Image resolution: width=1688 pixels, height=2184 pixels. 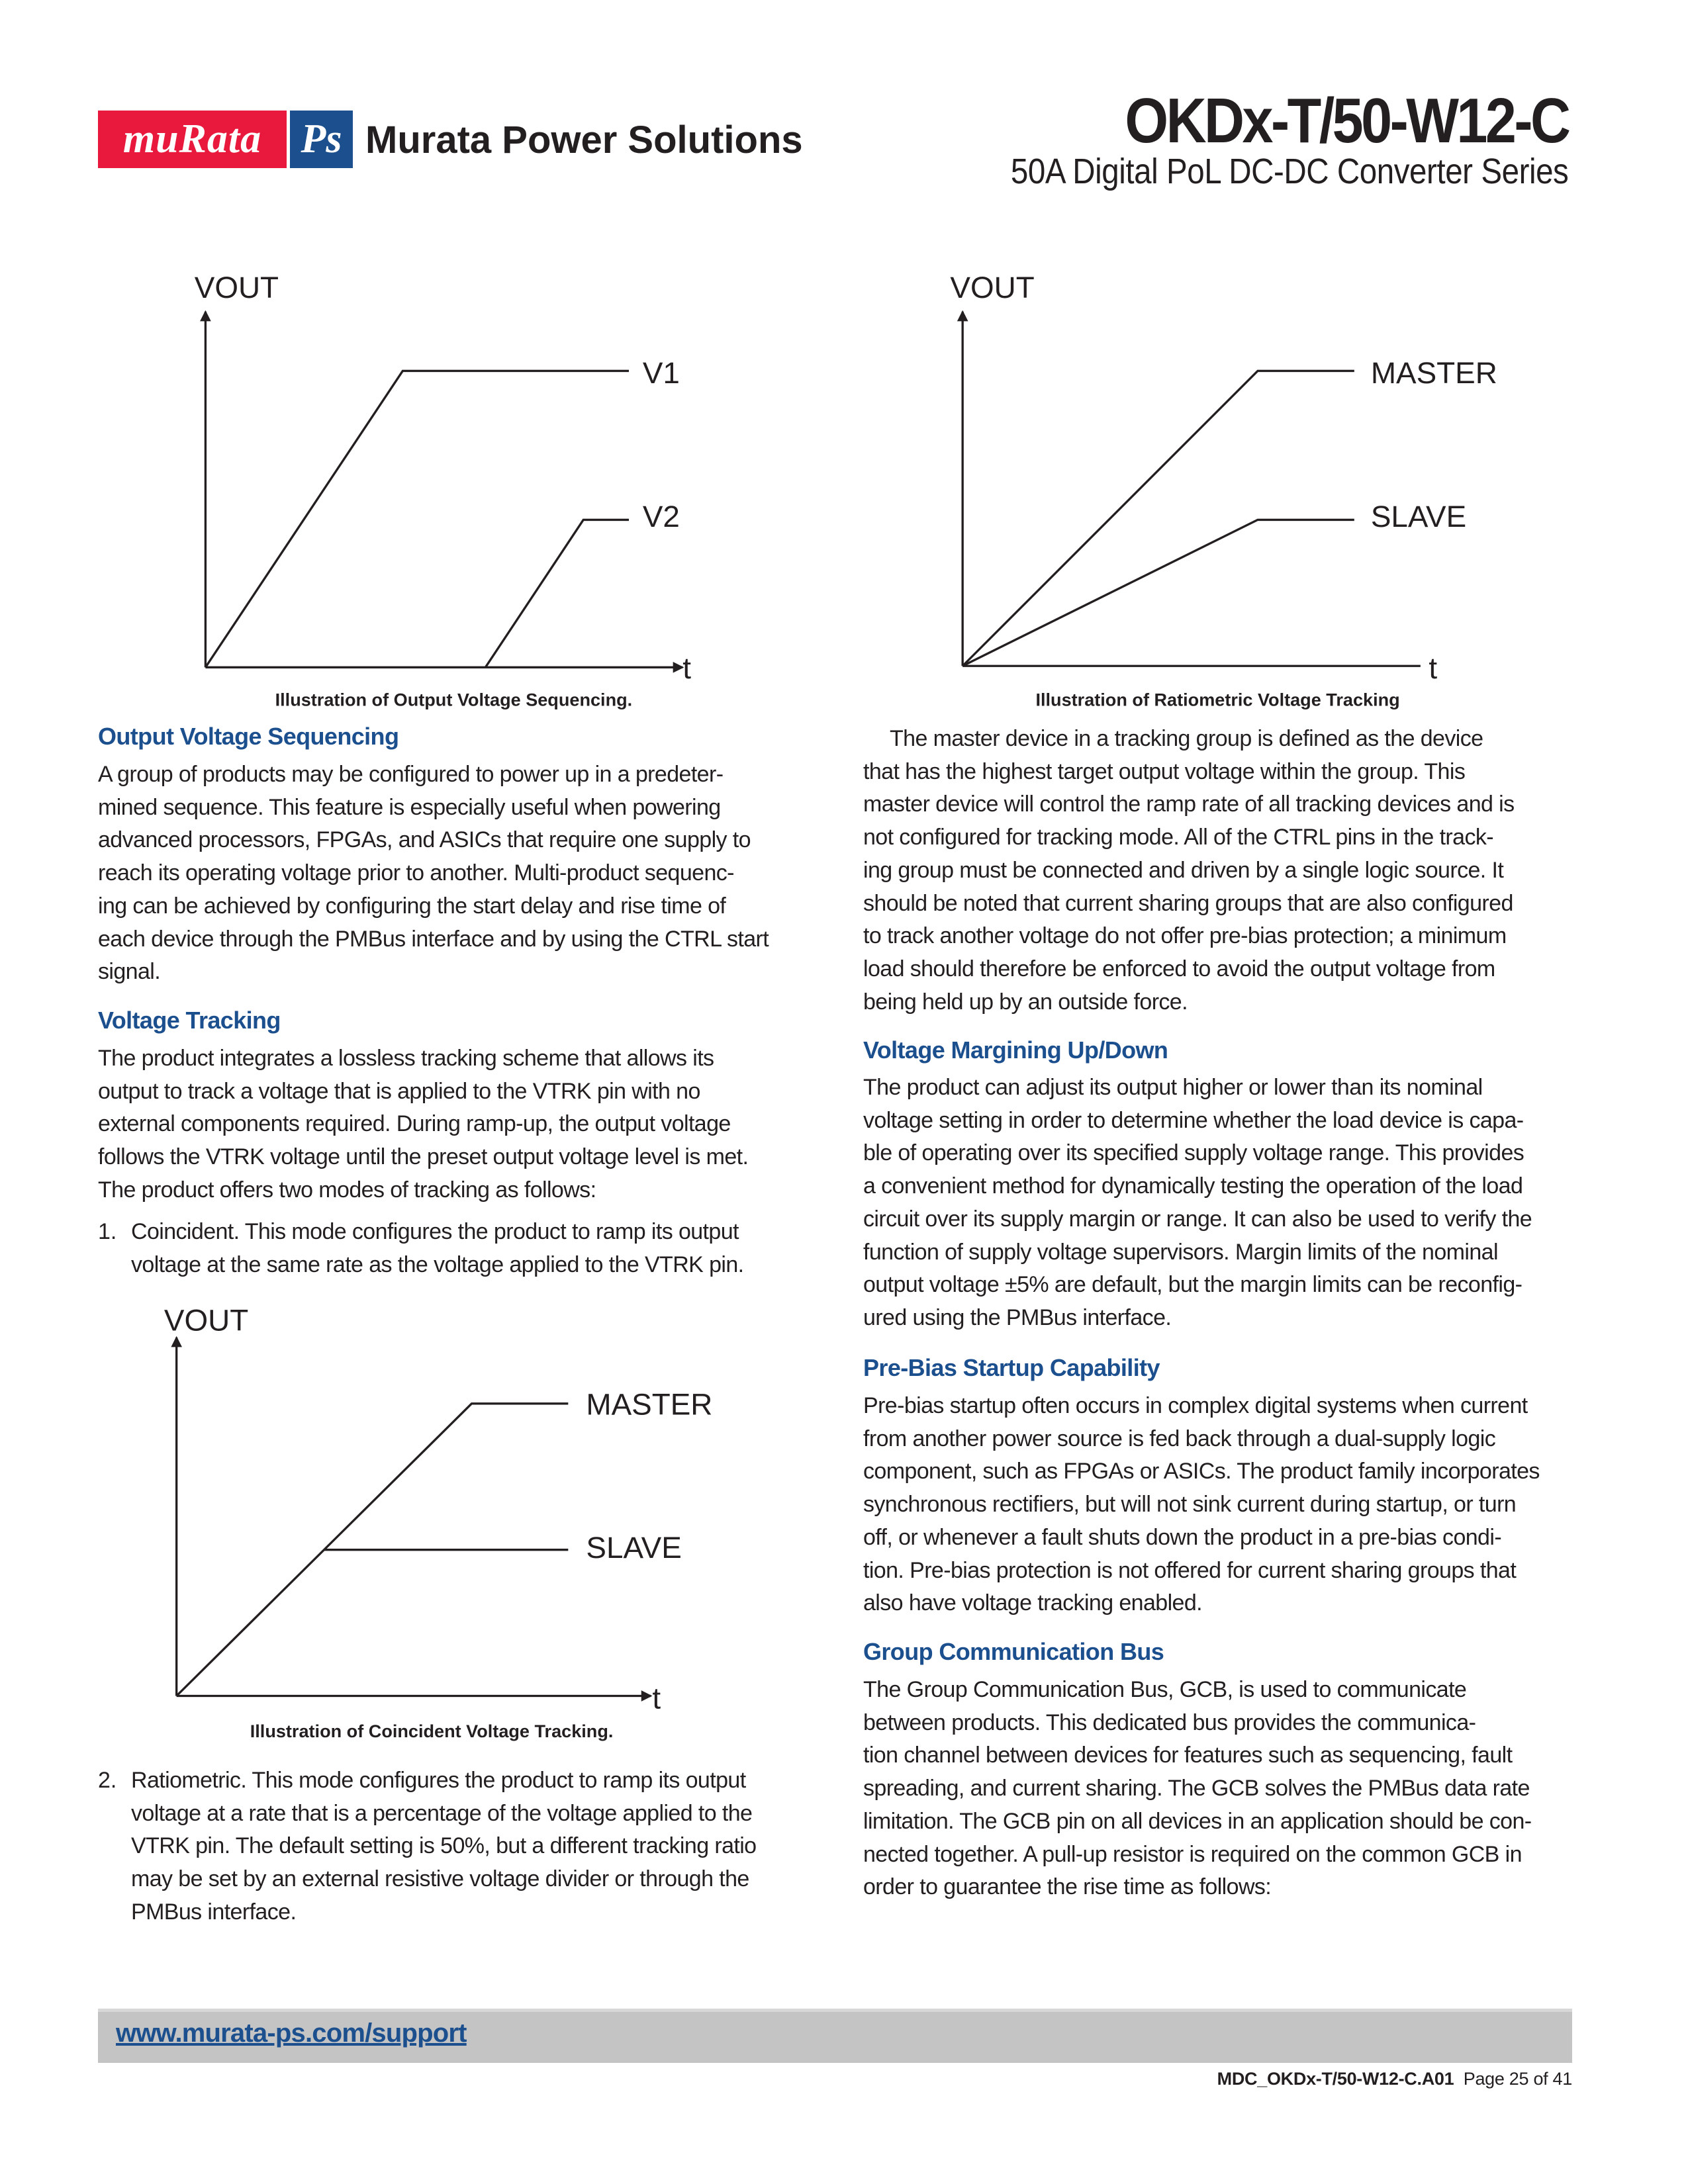 I want to click on heading-voltage-tracking: Voltage Tracking, so click(x=189, y=1021).